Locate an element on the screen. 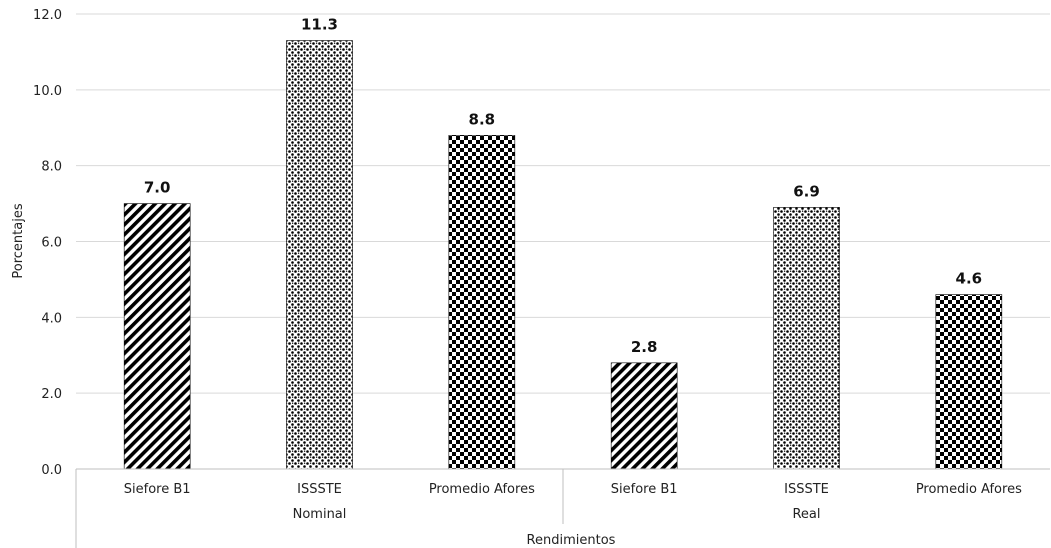 This screenshot has width=1051, height=548. y-axis-ticks: 0.0 2.0 4.0 6.0 8.0 10.0 12.0 is located at coordinates (47, 243).